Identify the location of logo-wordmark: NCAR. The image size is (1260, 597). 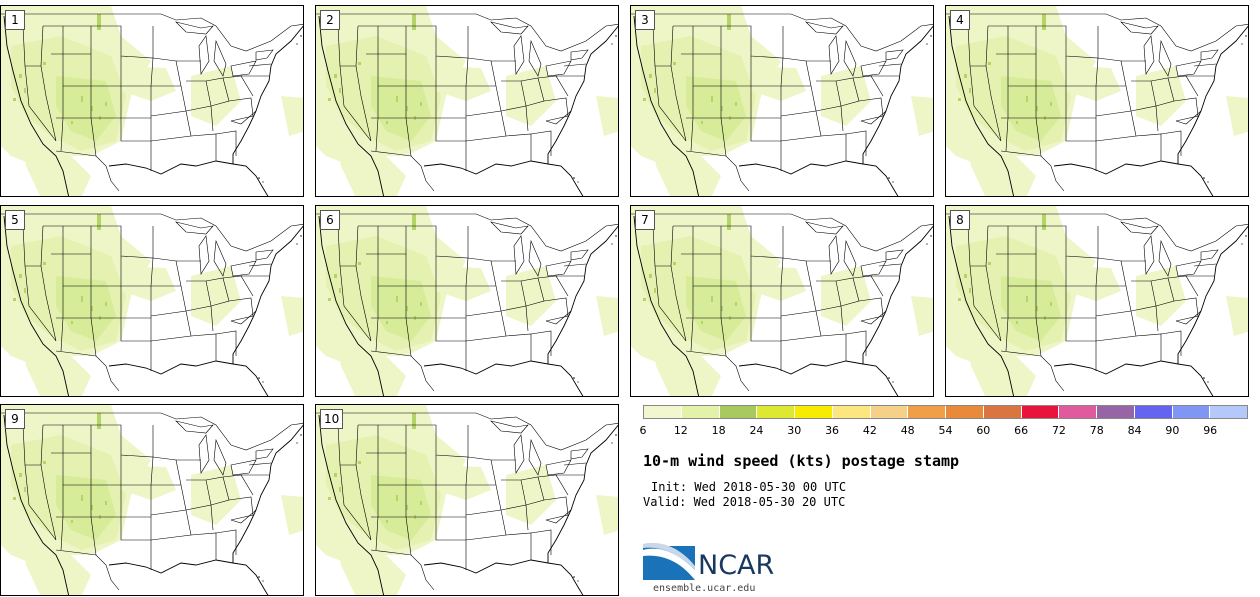
(736, 565).